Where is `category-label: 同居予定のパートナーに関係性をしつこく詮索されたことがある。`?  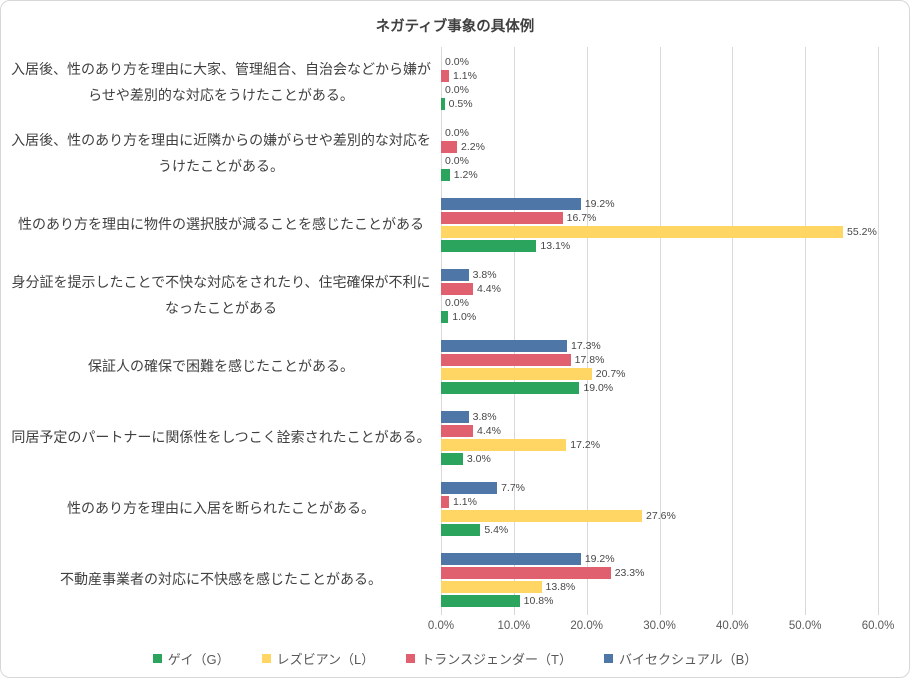
category-label: 同居予定のパートナーに関係性をしつこく詮索されたことがある。 is located at coordinates (221, 436).